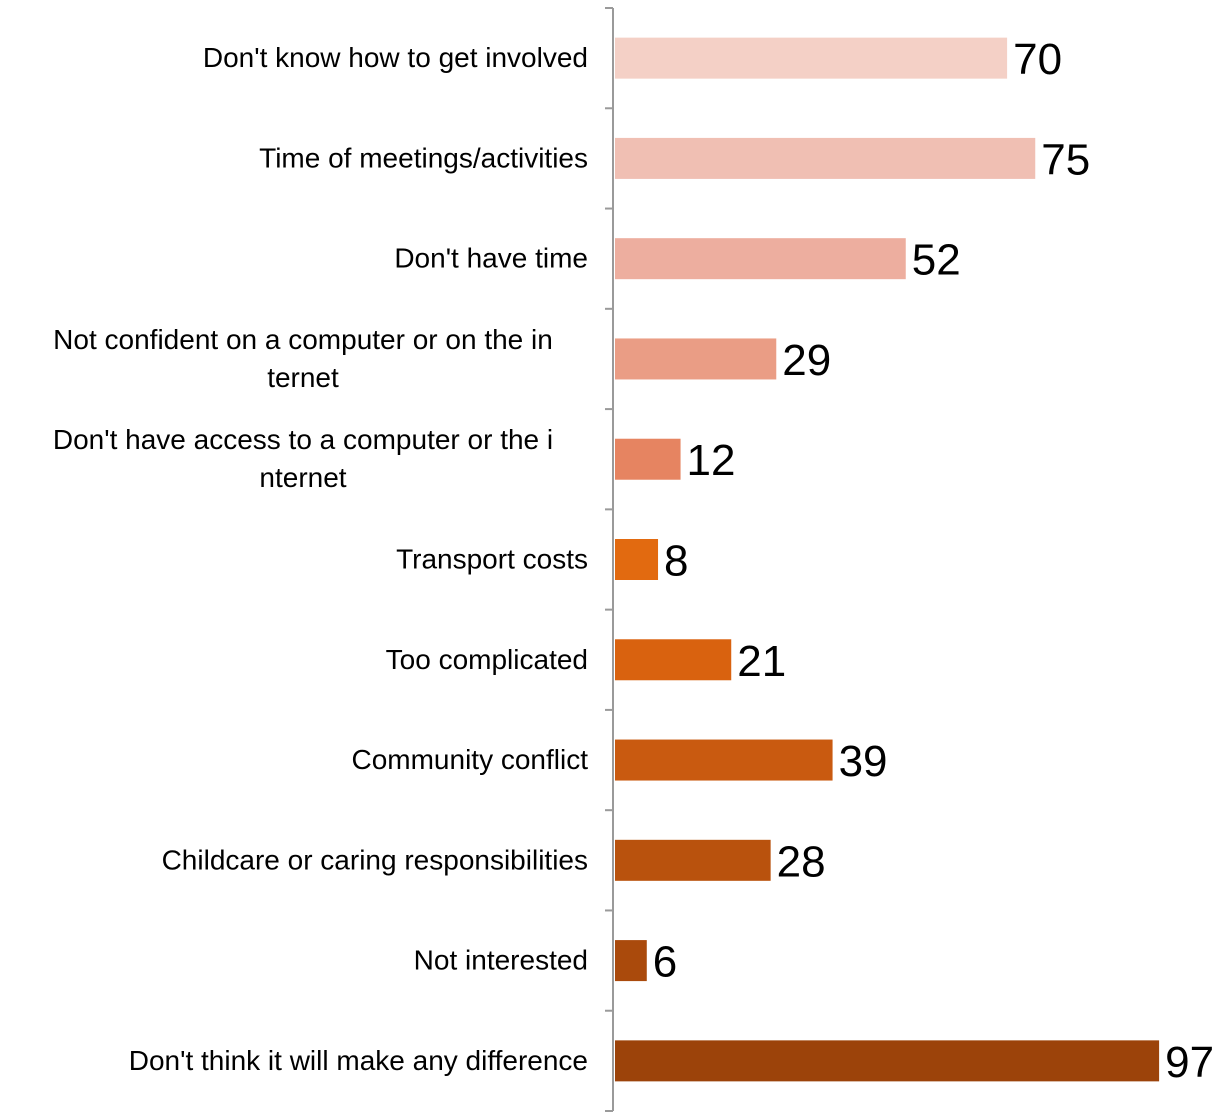 The height and width of the screenshot is (1118, 1230). Describe the element at coordinates (676, 561) in the screenshot. I see `value-label: 8` at that location.